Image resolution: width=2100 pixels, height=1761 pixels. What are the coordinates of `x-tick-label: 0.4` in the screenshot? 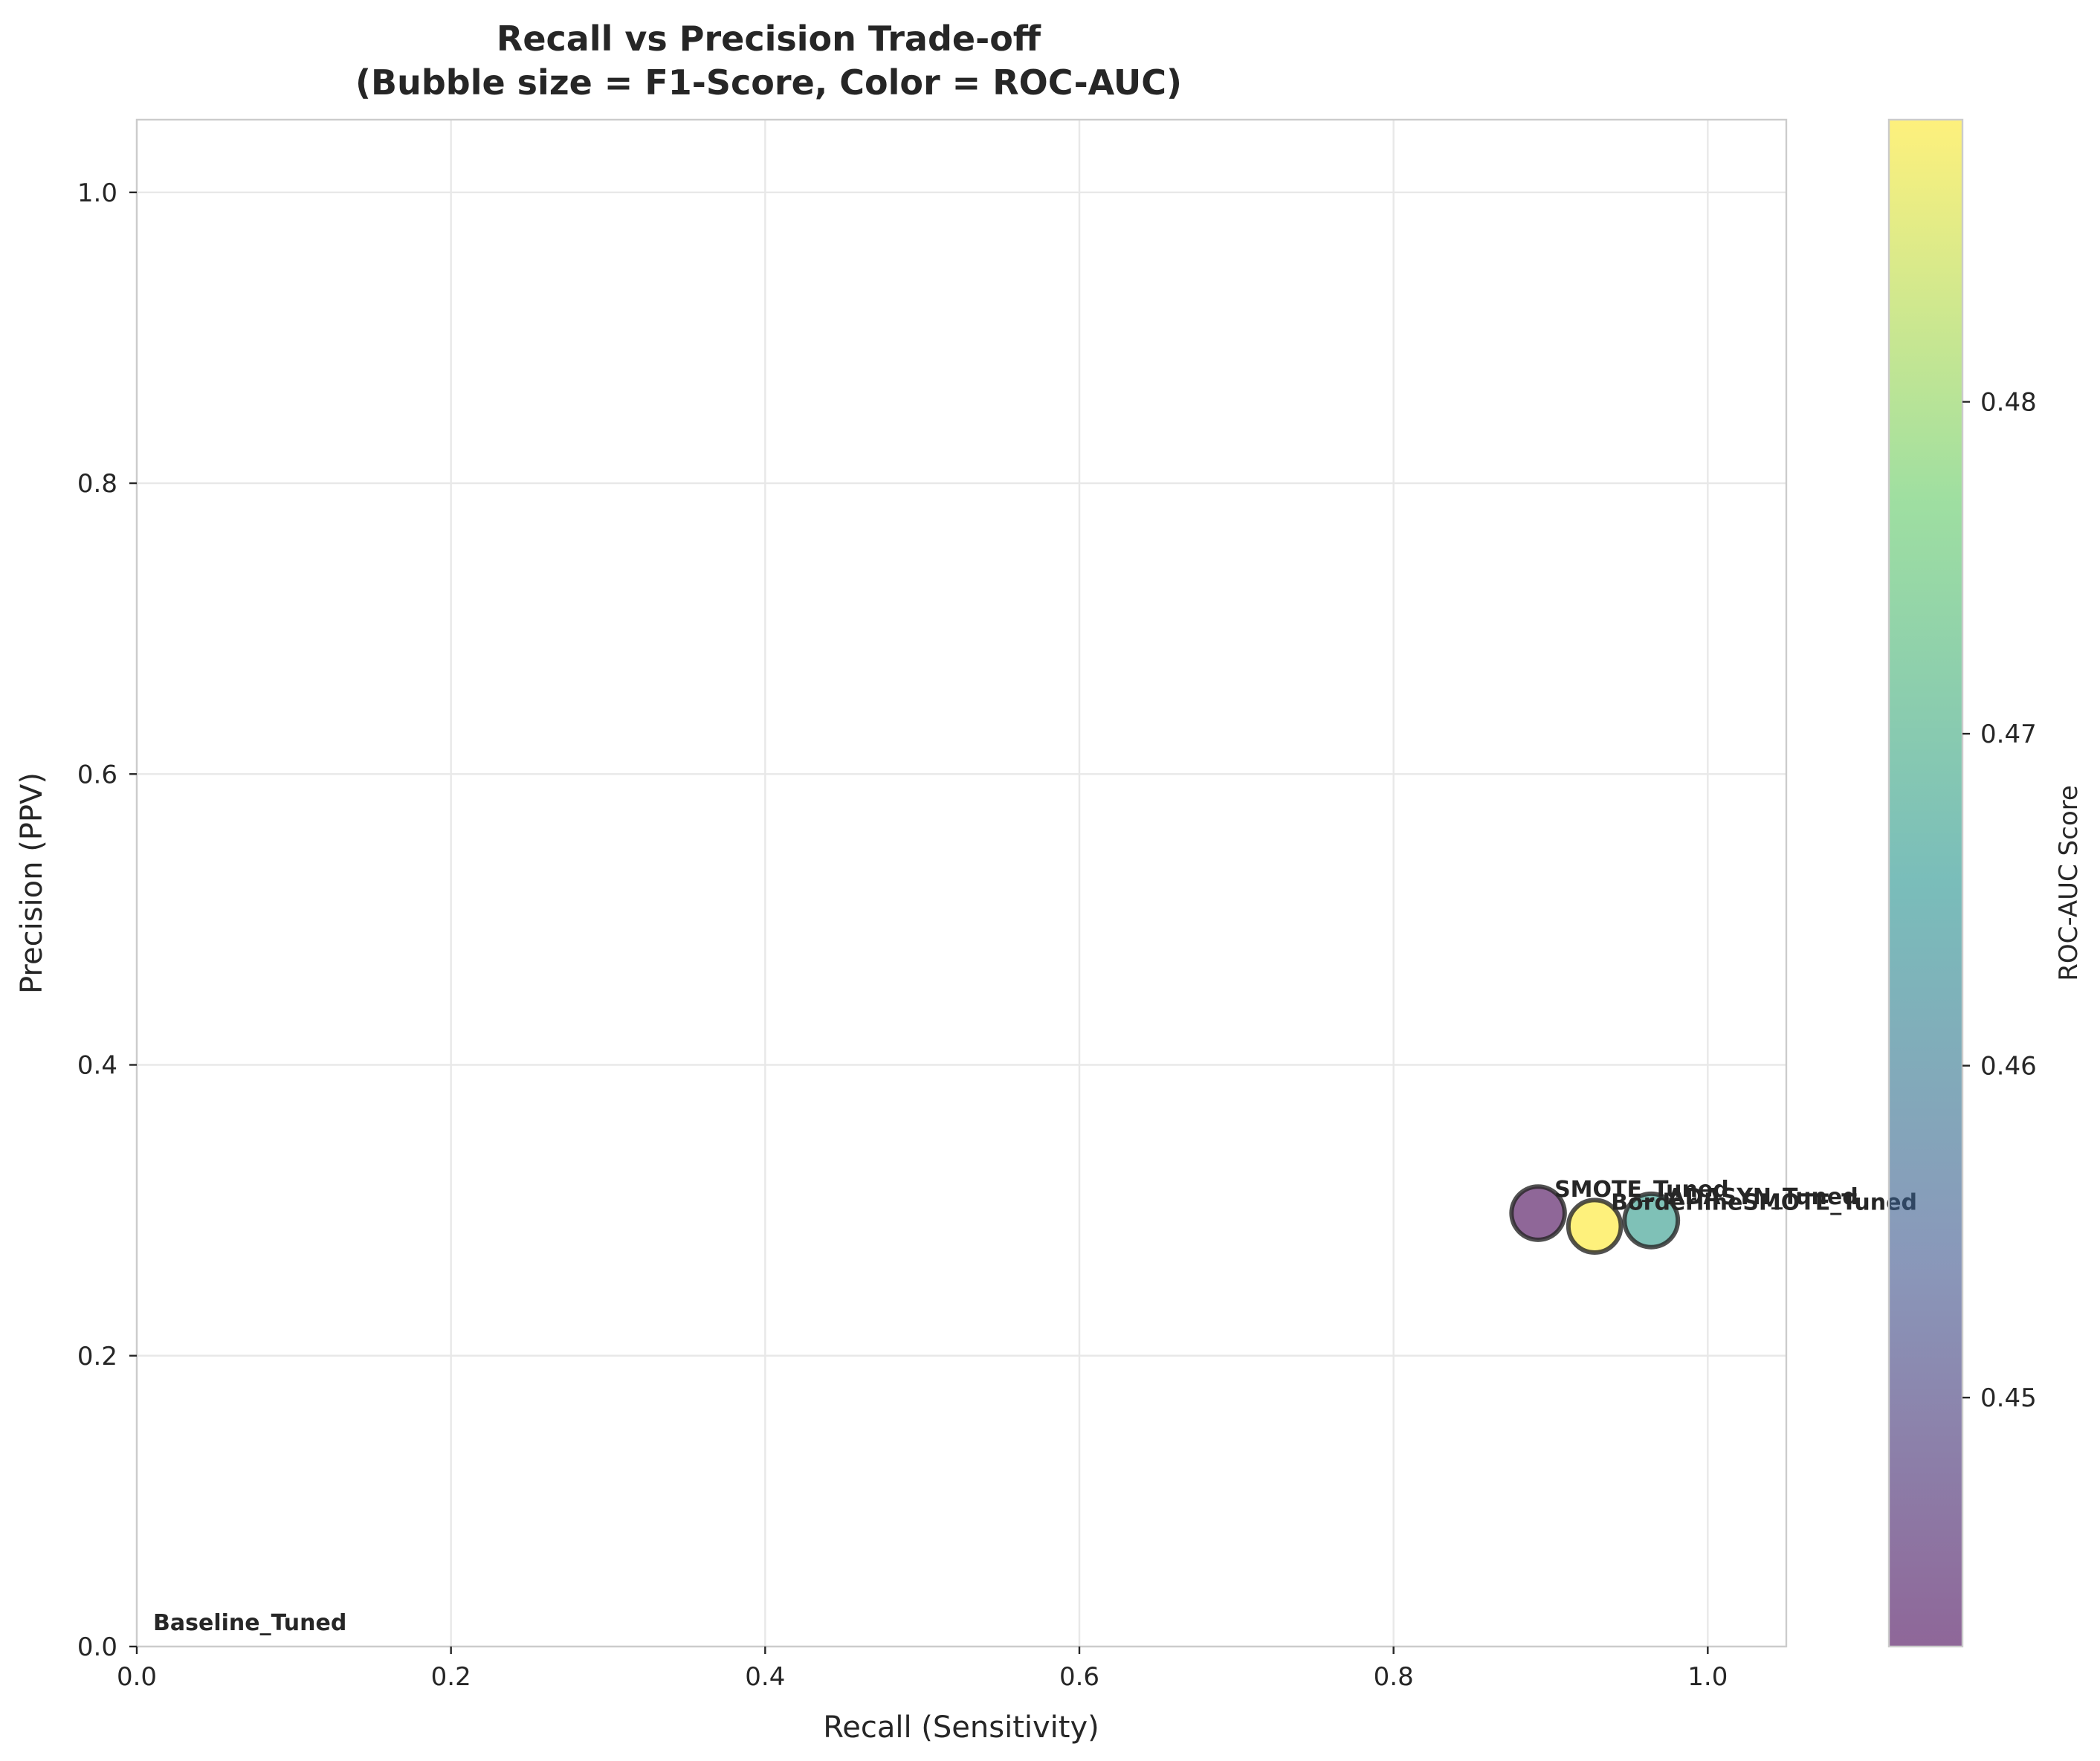 It's located at (765, 1677).